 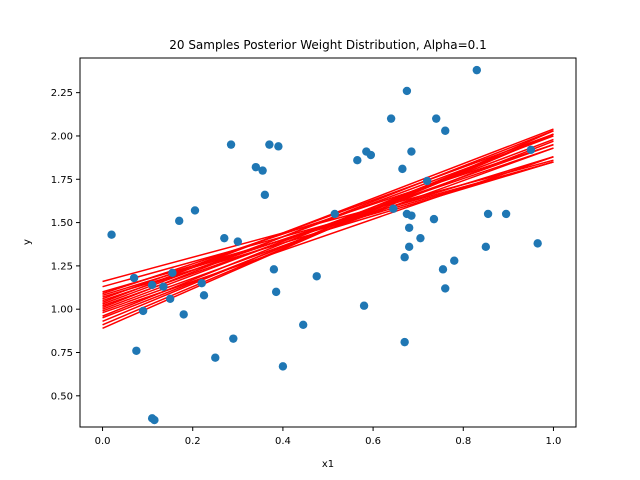 What do you see at coordinates (62, 353) in the screenshot?
I see `y-tick-label: 0.75` at bounding box center [62, 353].